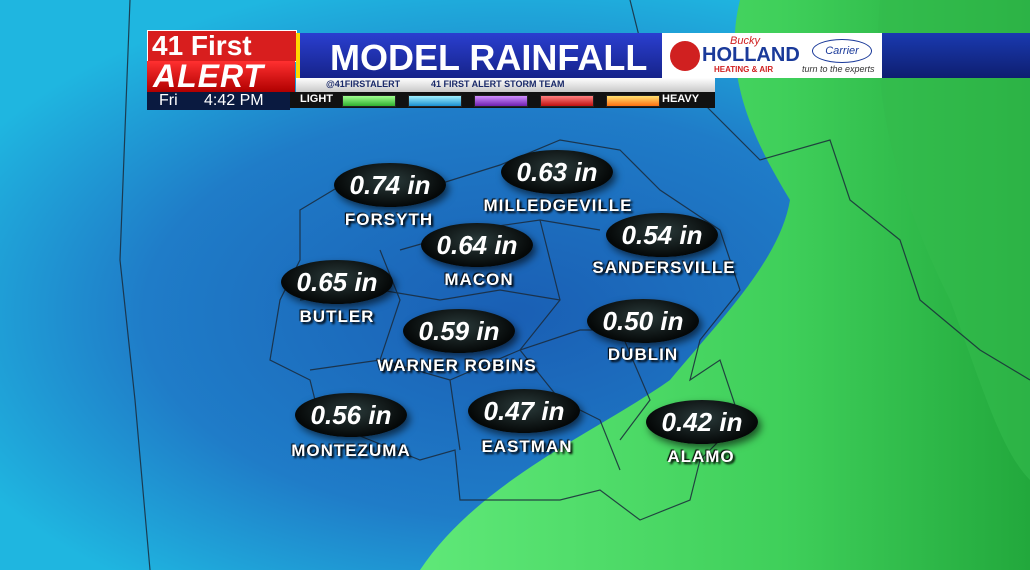 Image resolution: width=1030 pixels, height=570 pixels. I want to click on rain-amount: 0.47 in, so click(524, 411).